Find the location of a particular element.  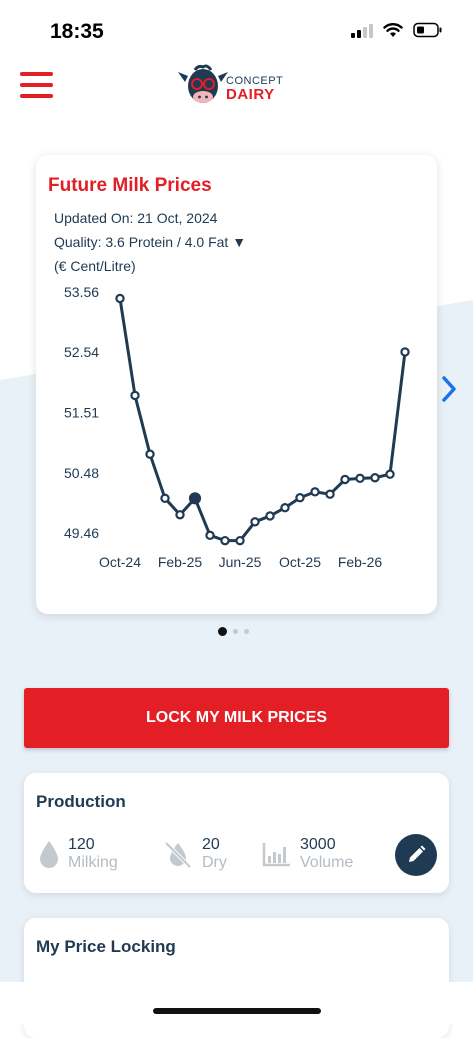

stat-dry: 20 Dry is located at coordinates (194, 853).